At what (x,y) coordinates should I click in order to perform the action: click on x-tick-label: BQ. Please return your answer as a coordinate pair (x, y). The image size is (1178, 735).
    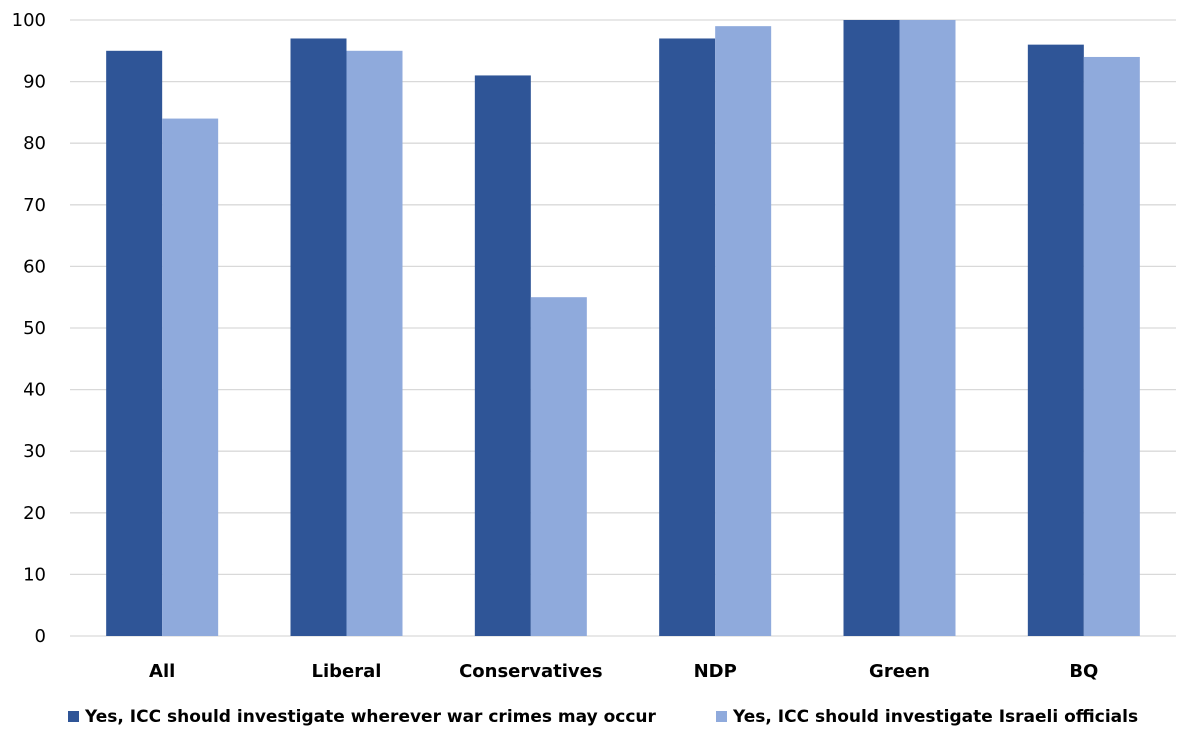
    Looking at the image, I should click on (1083, 671).